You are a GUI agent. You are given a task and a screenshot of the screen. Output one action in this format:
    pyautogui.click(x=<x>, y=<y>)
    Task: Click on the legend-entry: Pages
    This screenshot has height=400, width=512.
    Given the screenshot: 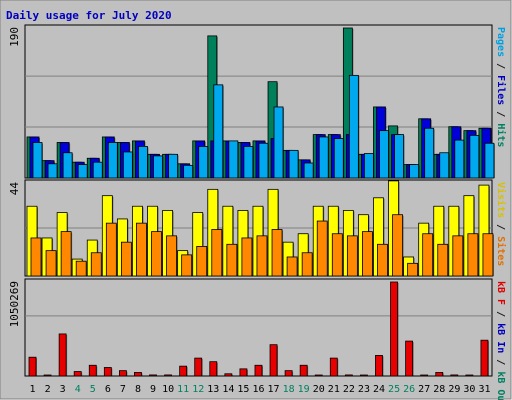 What is the action you would take?
    pyautogui.click(x=500, y=42)
    